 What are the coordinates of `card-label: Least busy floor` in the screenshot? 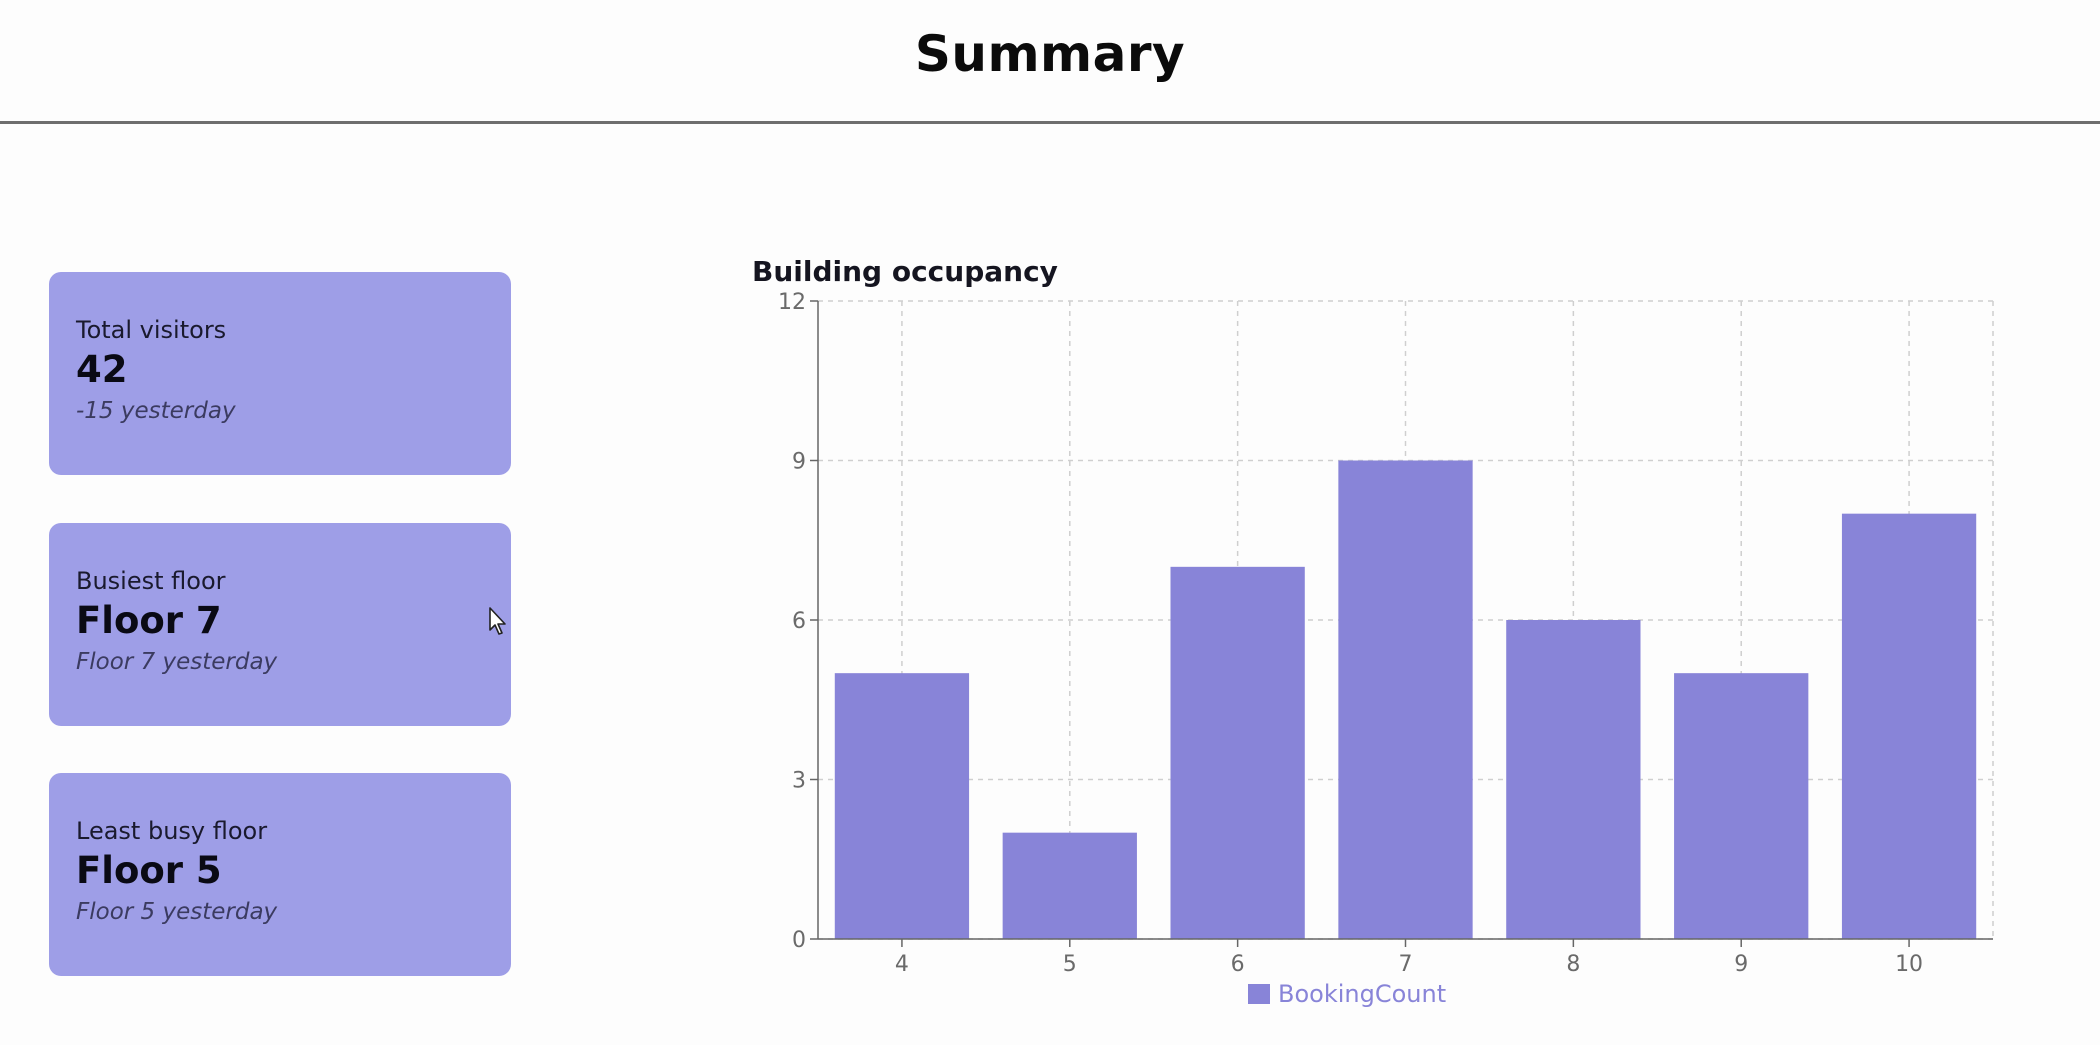 It's located at (172, 831).